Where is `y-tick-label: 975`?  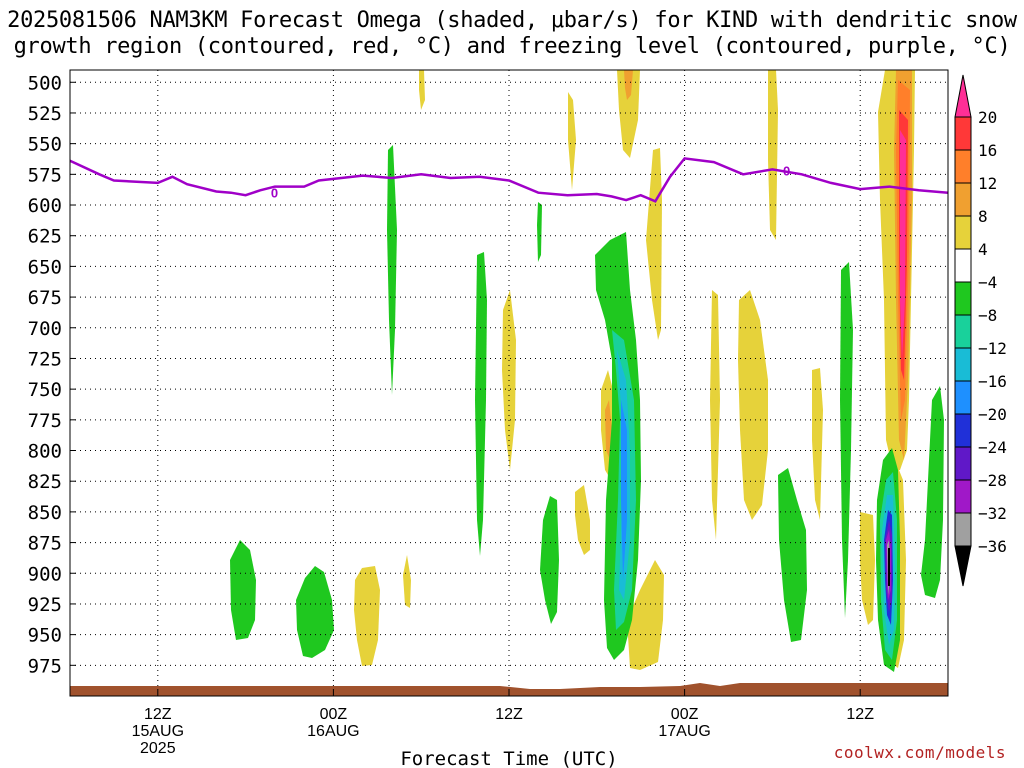 y-tick-label: 975 is located at coordinates (45, 666).